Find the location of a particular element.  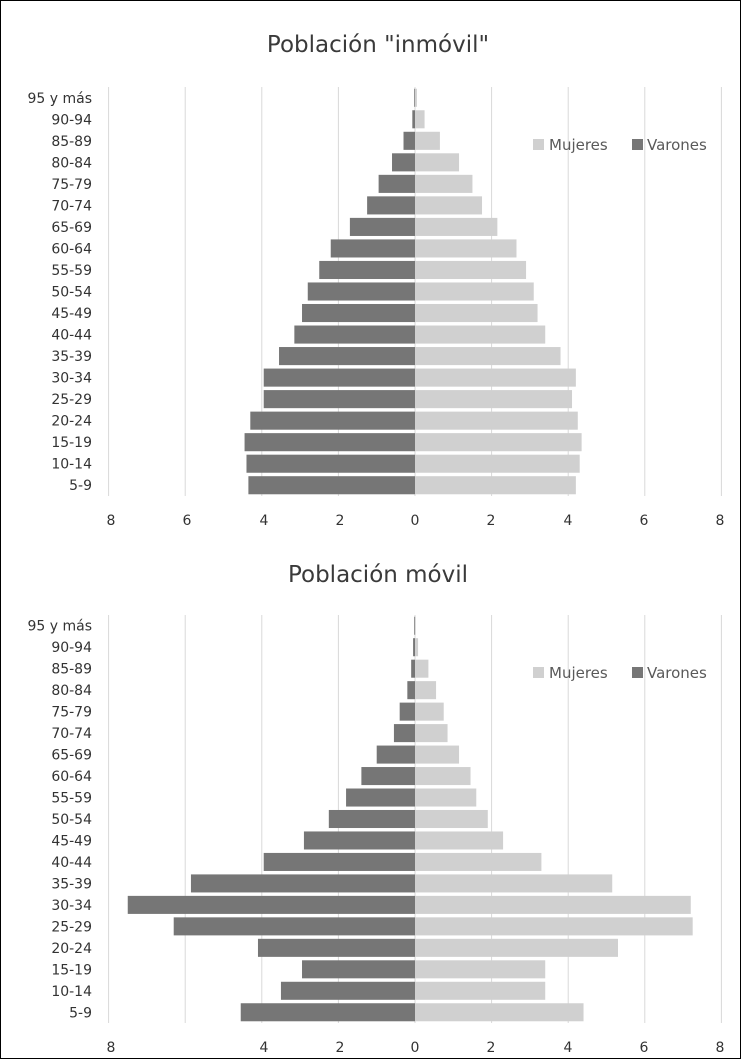

chart-title-movil: Población móvil is located at coordinates (378, 575).